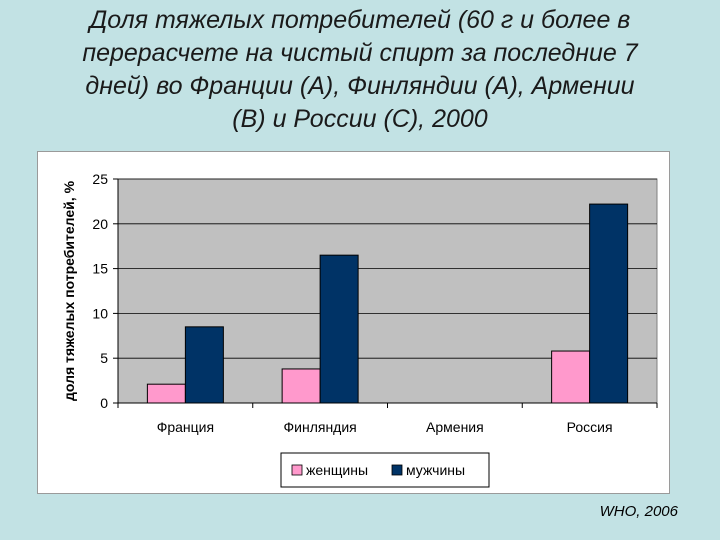  Describe the element at coordinates (397, 470) in the screenshot. I see `legend-swatch-men` at that location.